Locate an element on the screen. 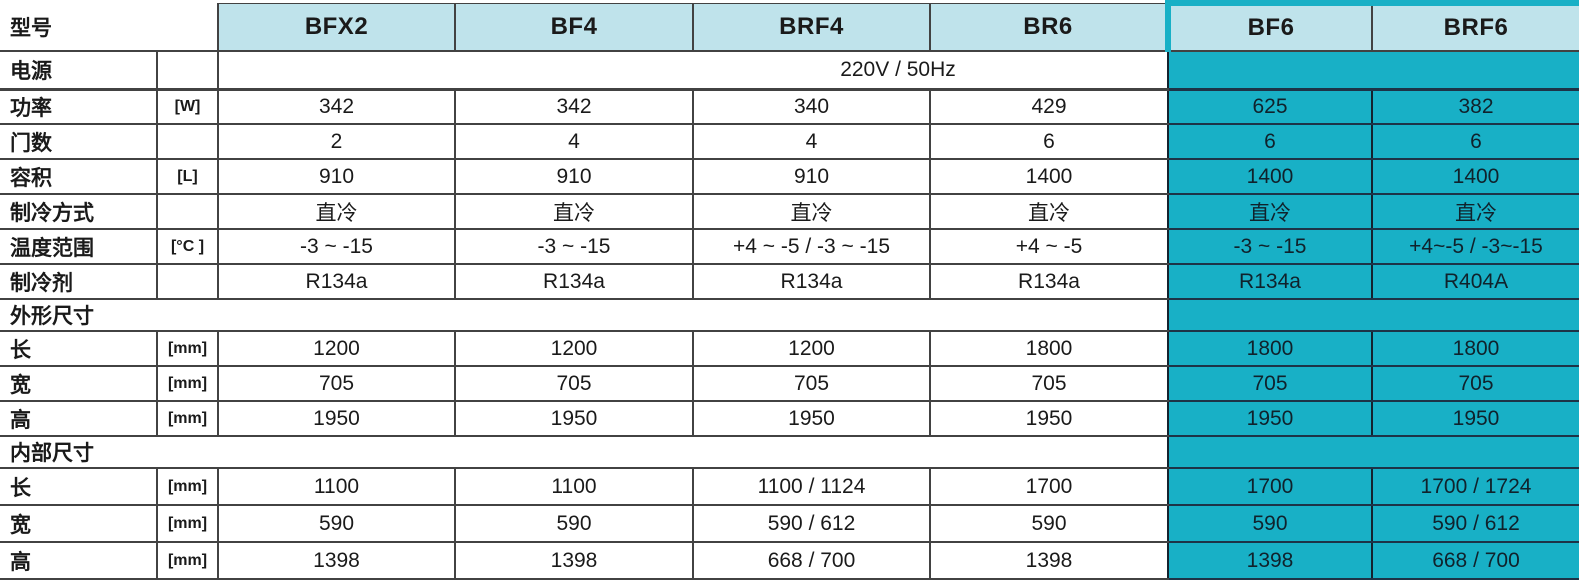 This screenshot has width=1579, height=580. model-header-brf4: BRF4 is located at coordinates (811, 27).